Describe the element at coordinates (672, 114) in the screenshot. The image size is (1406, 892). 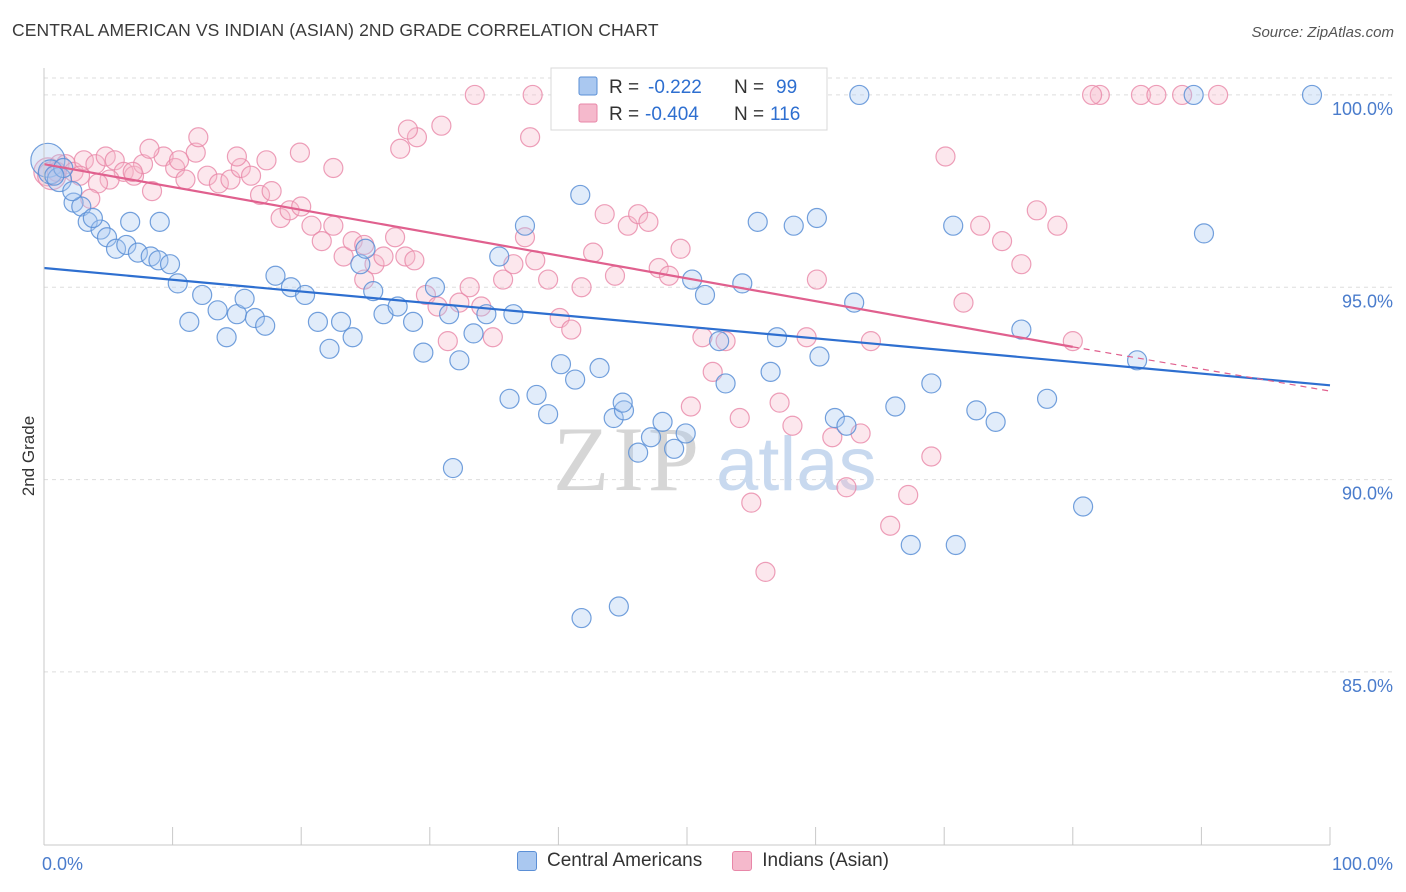
I see `legend-r-value-pink: -0.404` at that location.